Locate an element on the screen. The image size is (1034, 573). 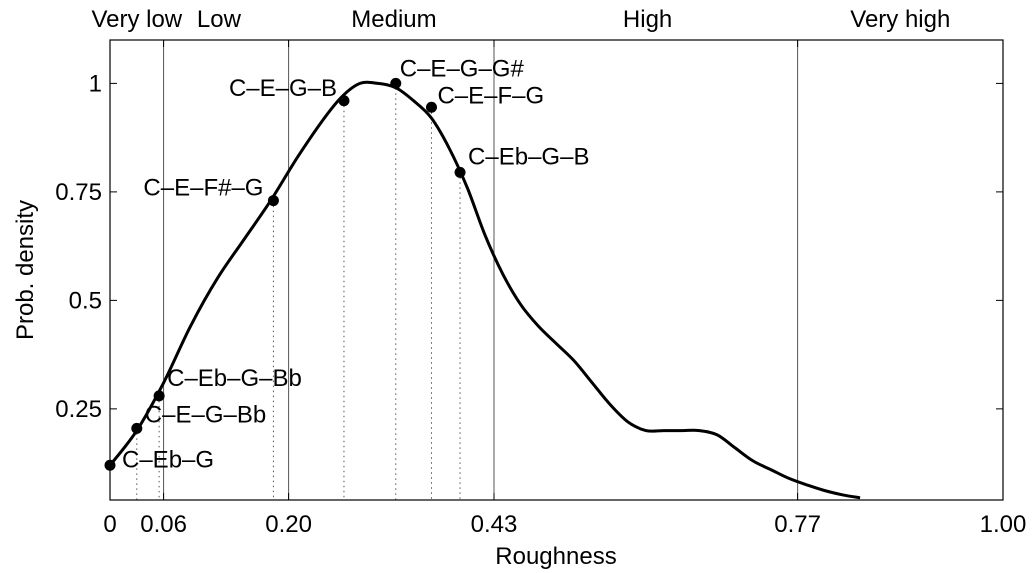
point-c-eb-g is located at coordinates (110, 465).